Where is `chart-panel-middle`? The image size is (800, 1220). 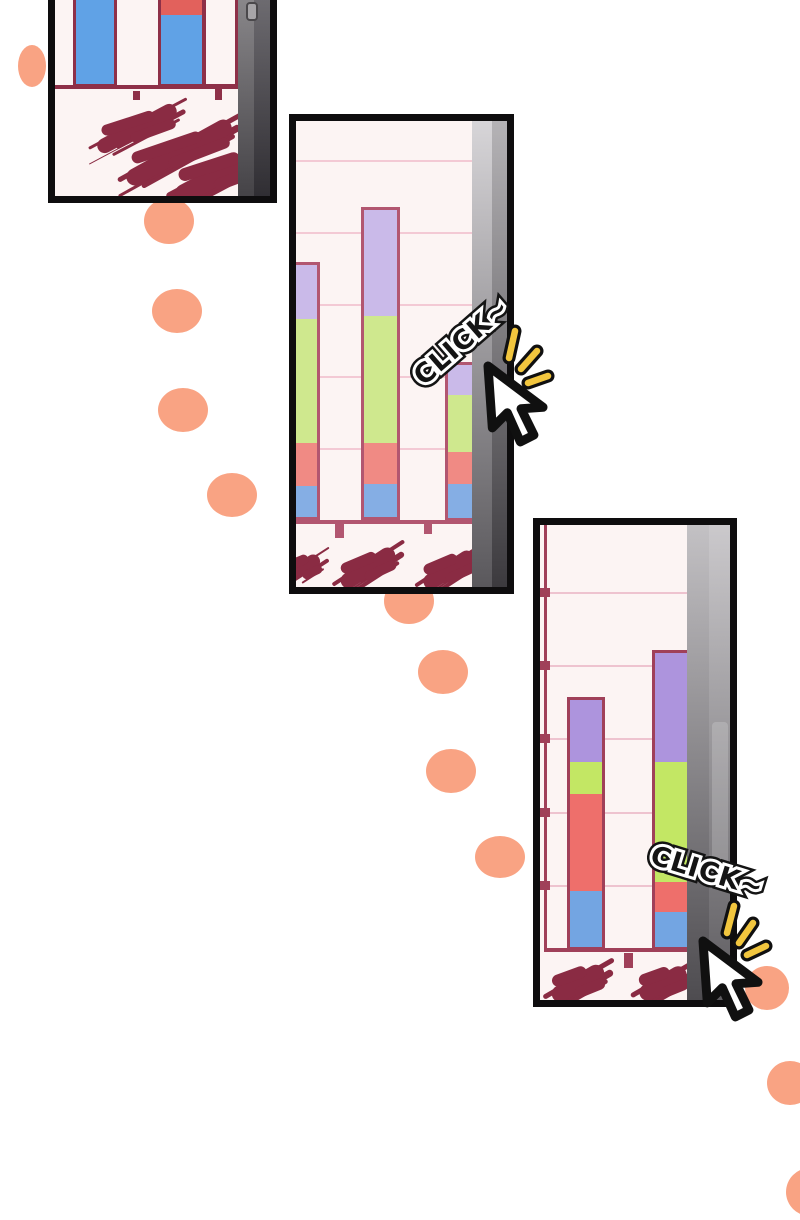 chart-panel-middle is located at coordinates (401, 354).